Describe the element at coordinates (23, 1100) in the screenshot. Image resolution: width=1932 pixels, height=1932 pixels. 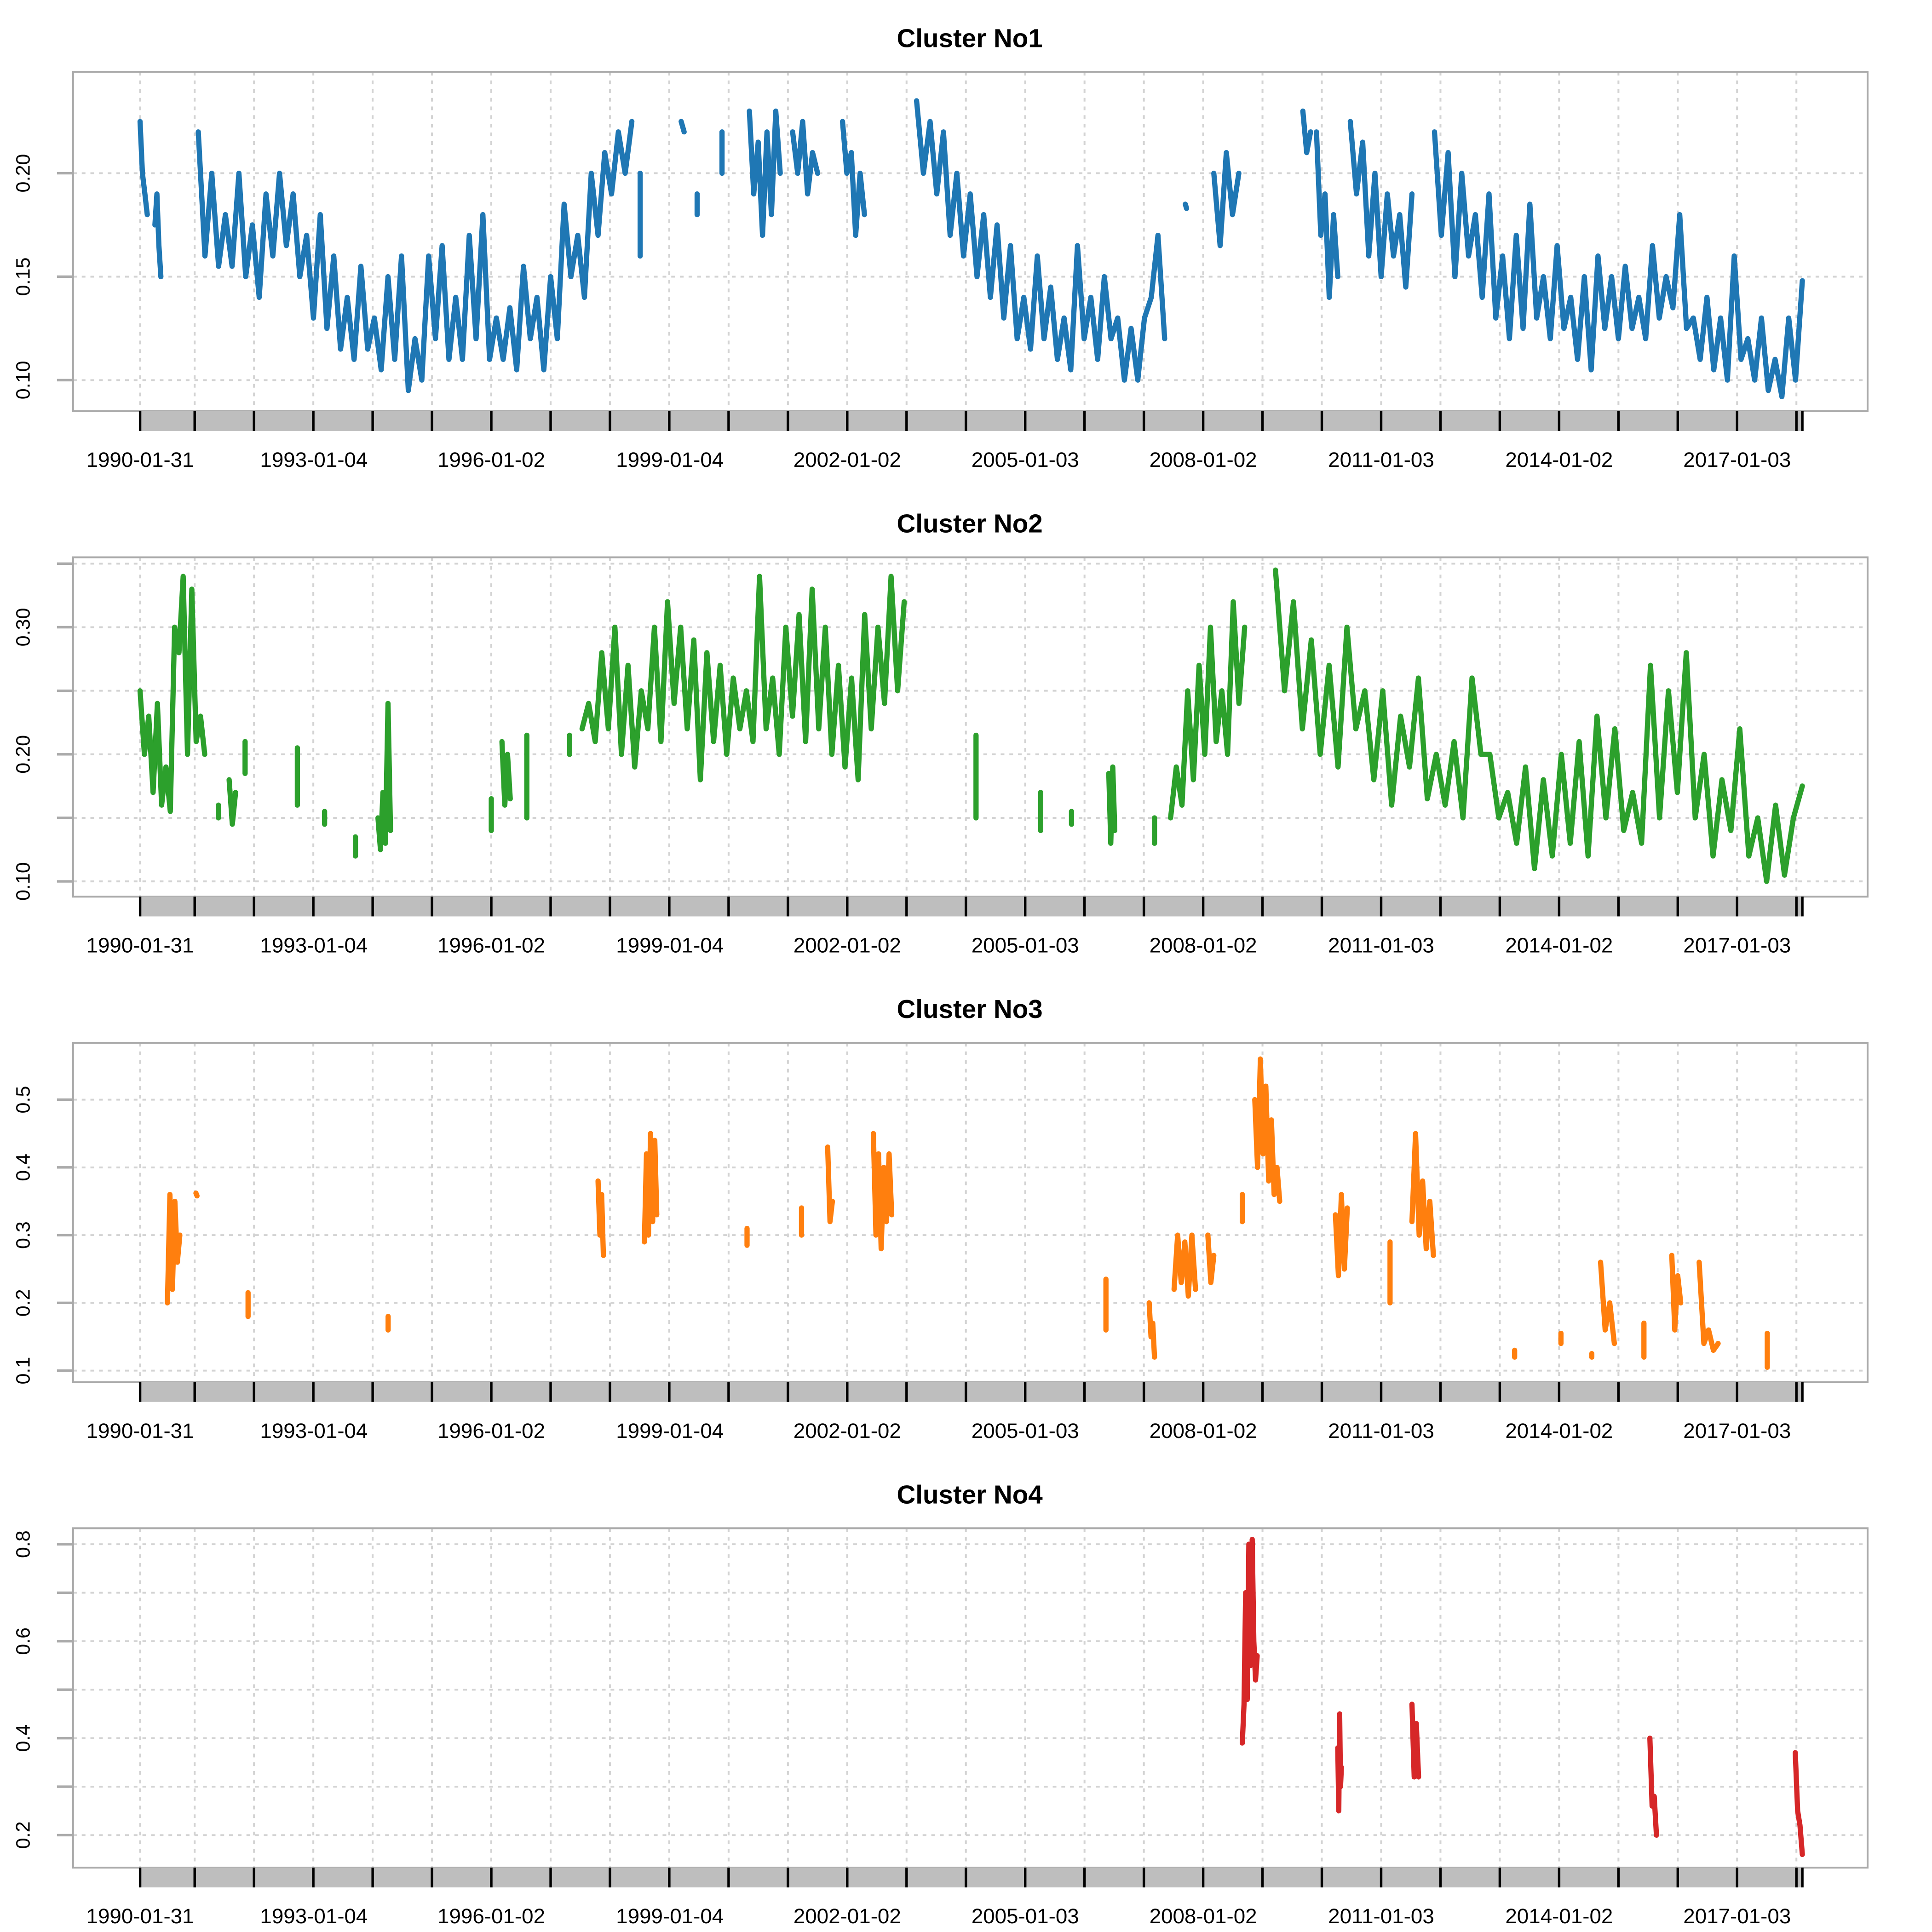
I see `y-tick-label: 0.5` at that location.